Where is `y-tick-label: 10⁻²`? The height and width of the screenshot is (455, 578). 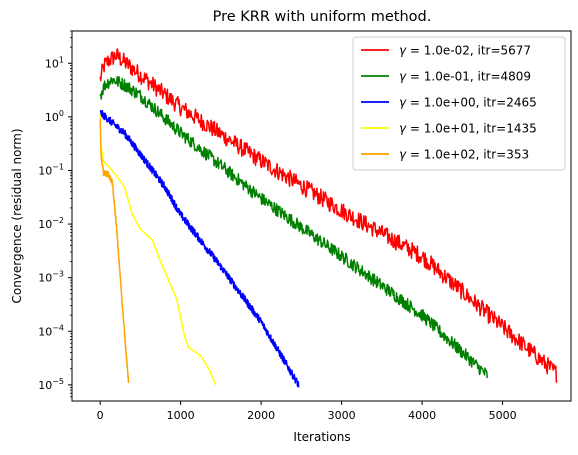
y-tick-label: 10⁻² is located at coordinates (51, 223).